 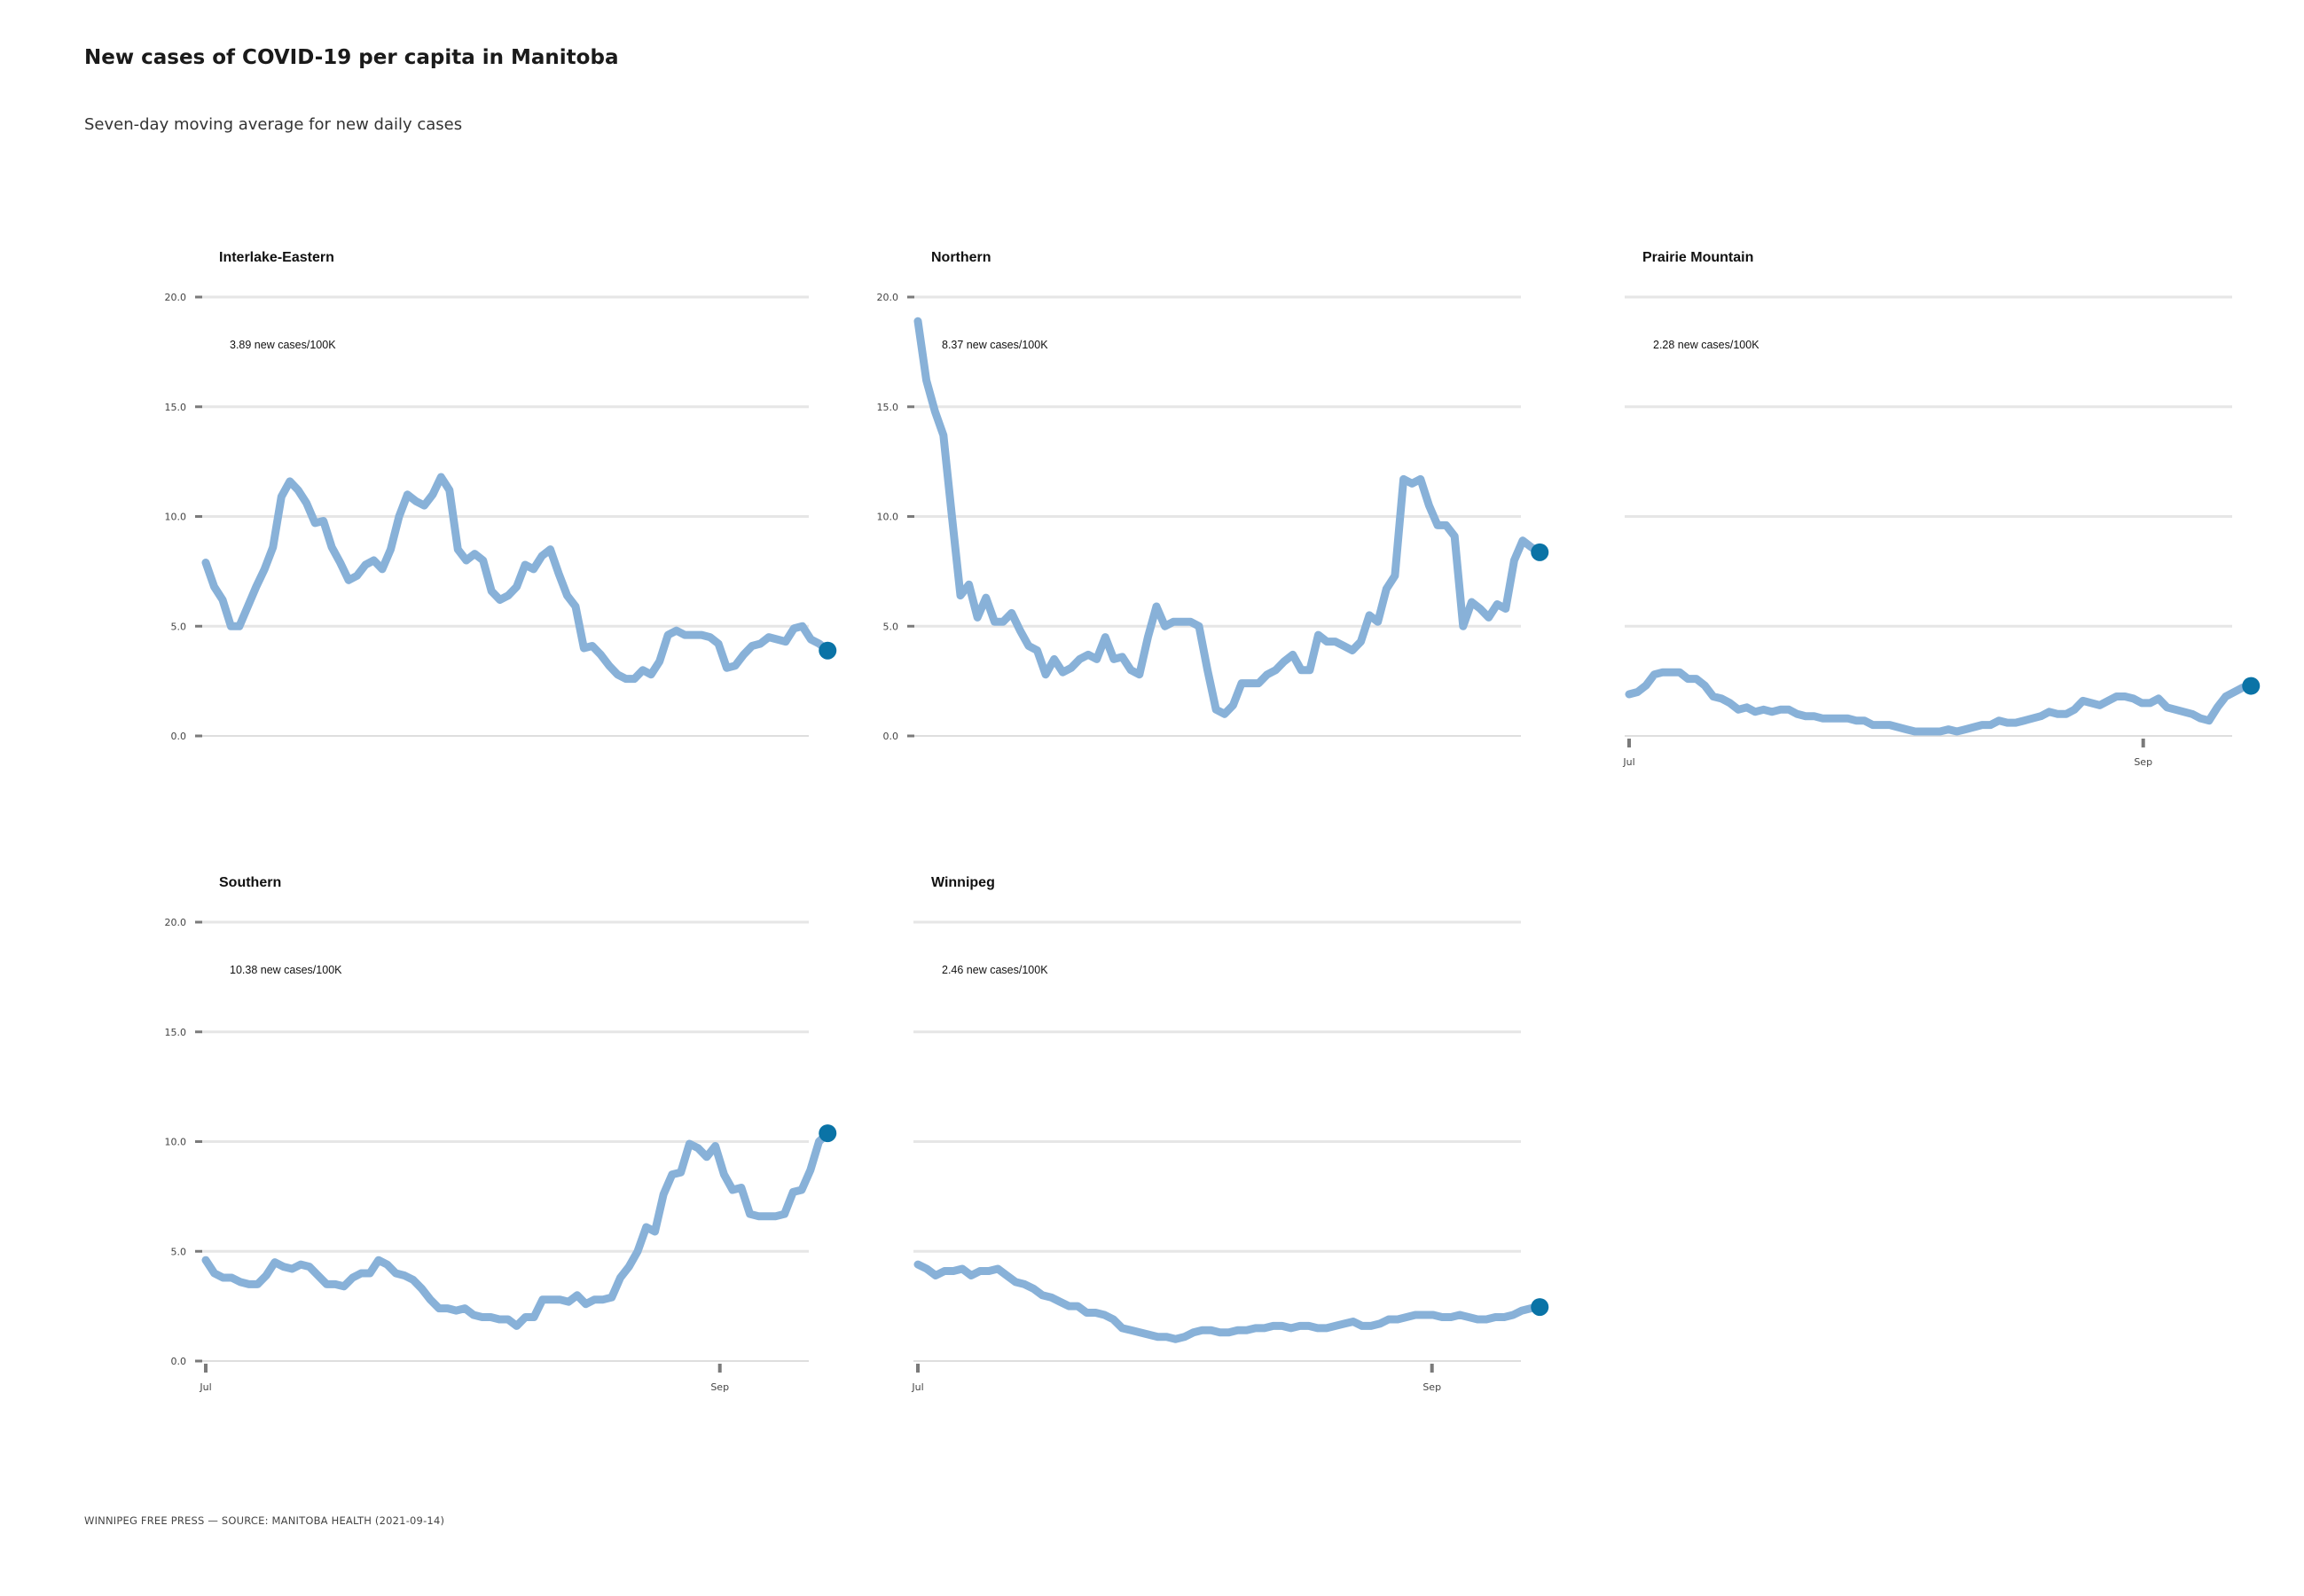 I want to click on panel-title: Northern, so click(x=961, y=257).